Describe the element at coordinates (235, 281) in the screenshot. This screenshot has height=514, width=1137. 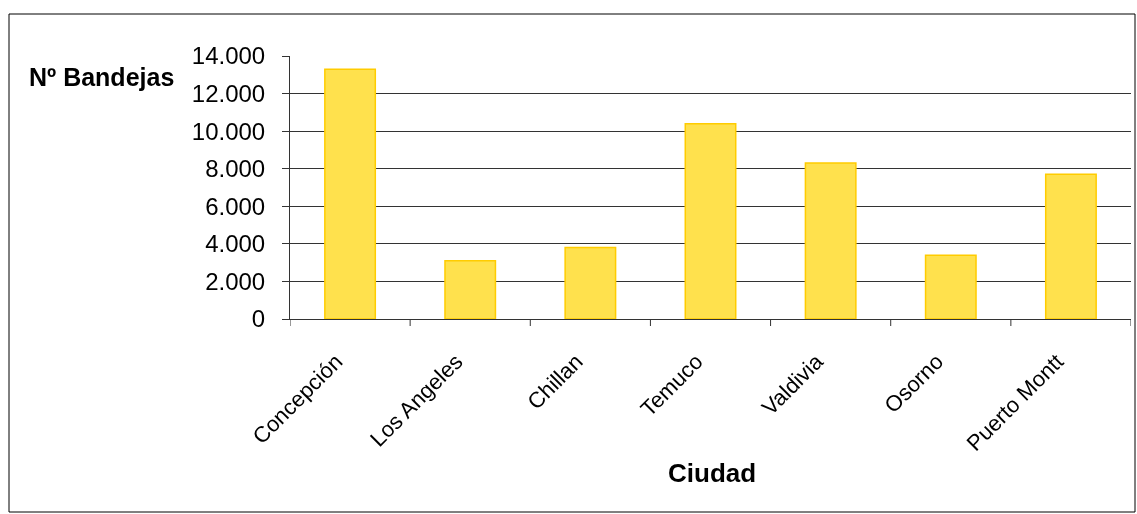
I see `y-tick-label: 2.000` at that location.